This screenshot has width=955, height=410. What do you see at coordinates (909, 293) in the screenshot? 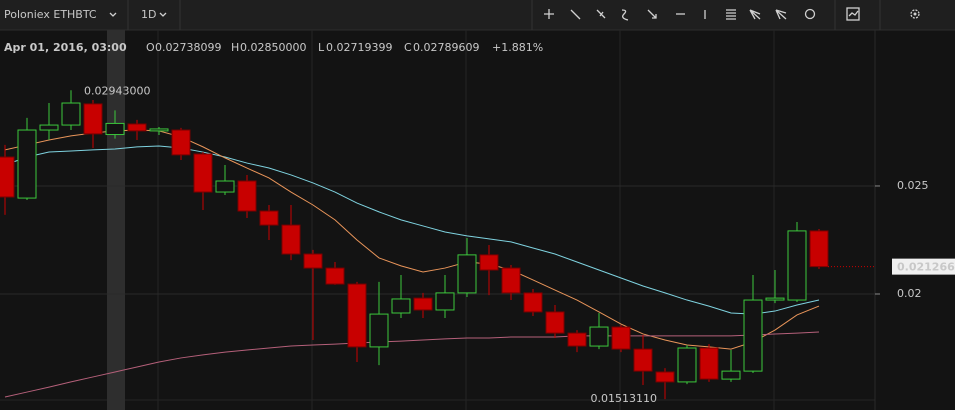
I see `y-tick-label: 0.02` at bounding box center [909, 293].